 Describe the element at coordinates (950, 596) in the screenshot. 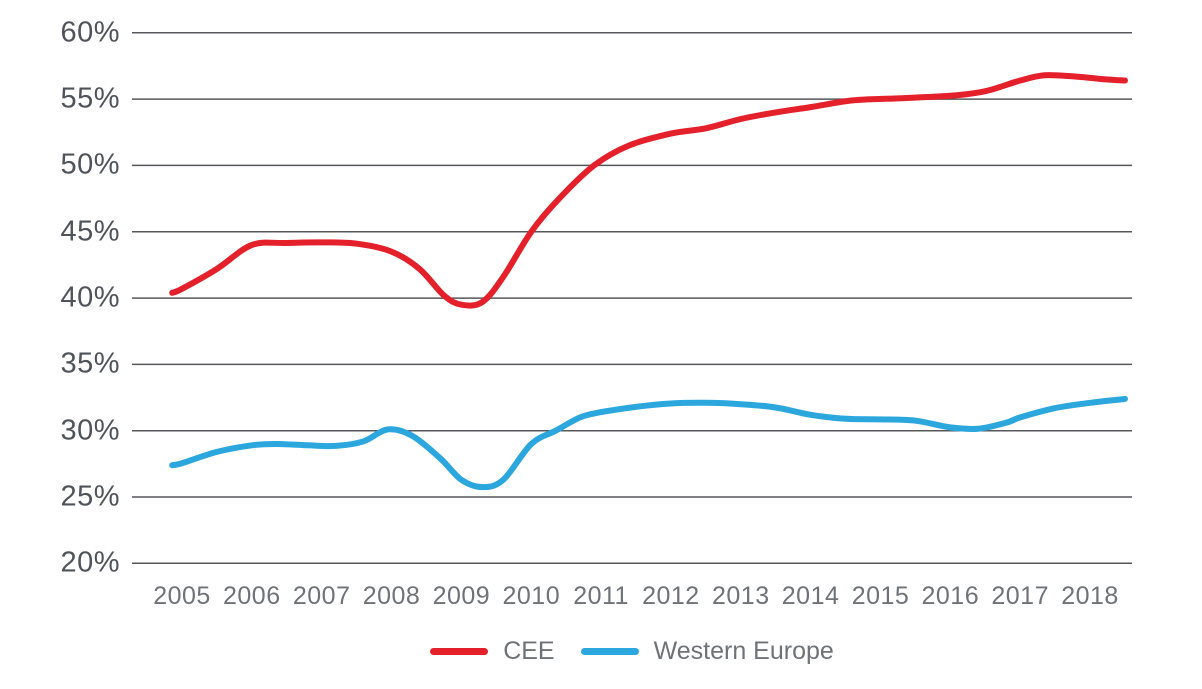

I see `x-tick-label: 2016` at that location.